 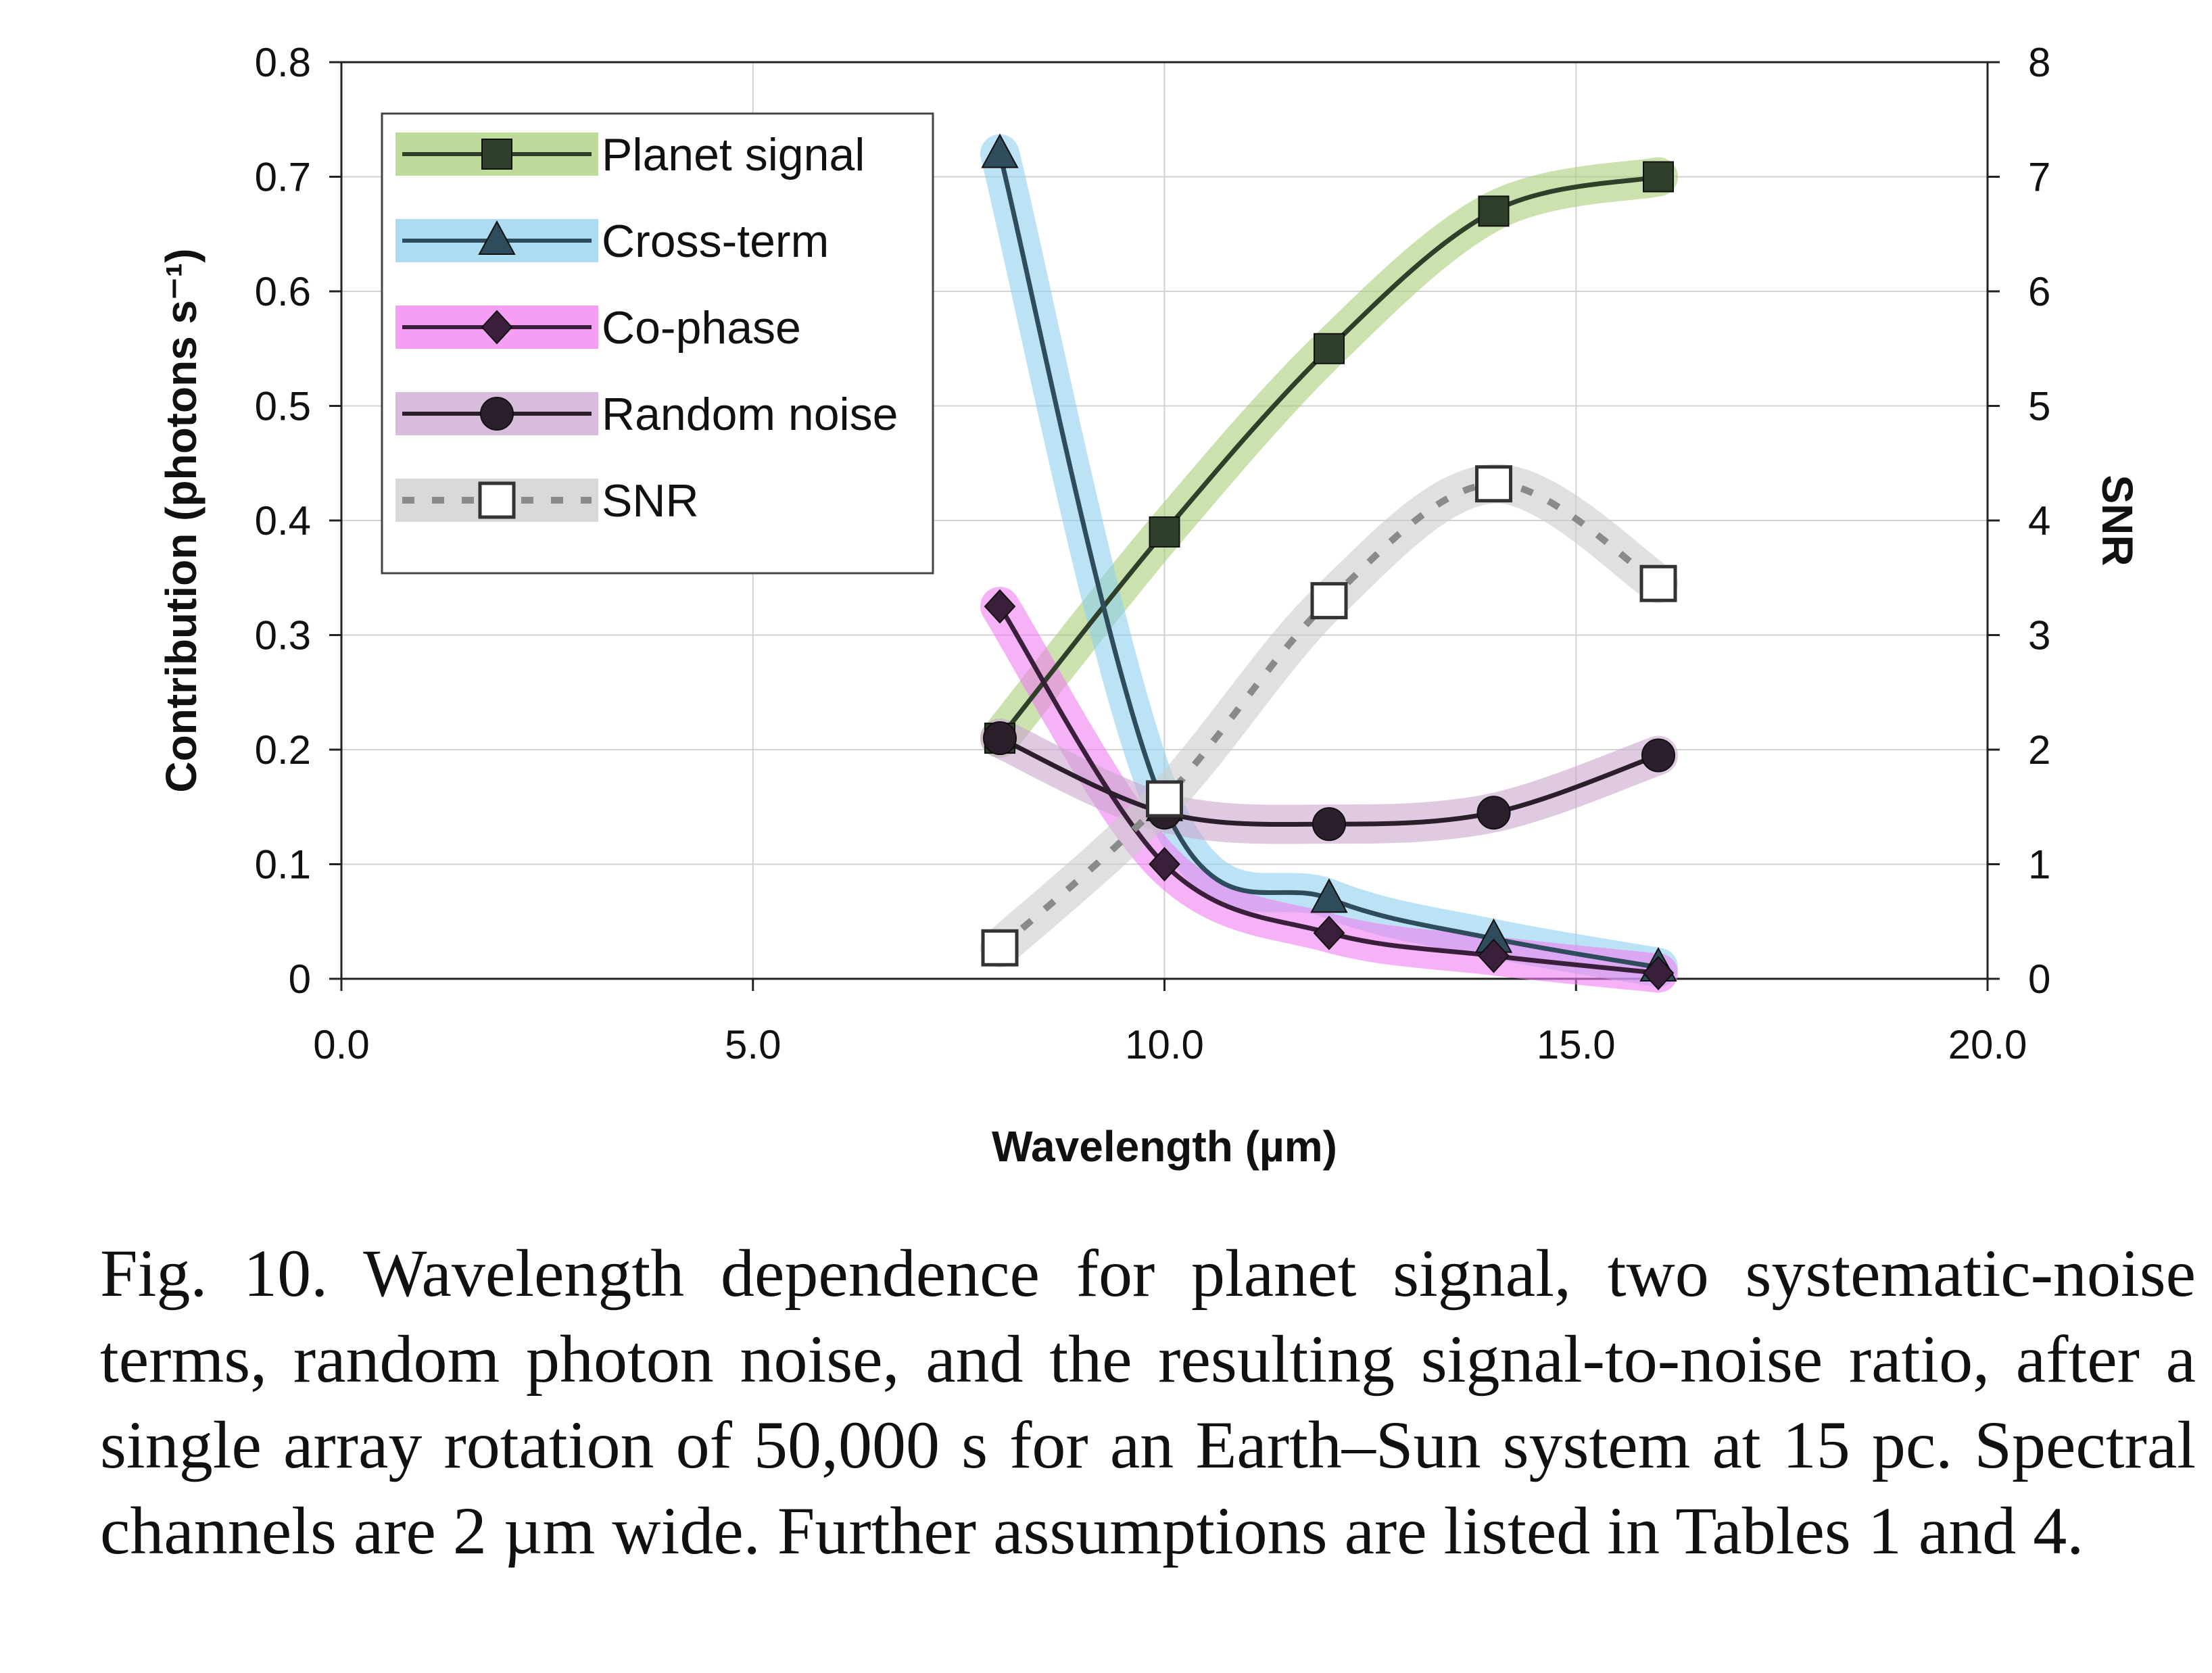 What do you see at coordinates (715, 242) in the screenshot?
I see `legend-cross-term-label: Cross-term` at bounding box center [715, 242].